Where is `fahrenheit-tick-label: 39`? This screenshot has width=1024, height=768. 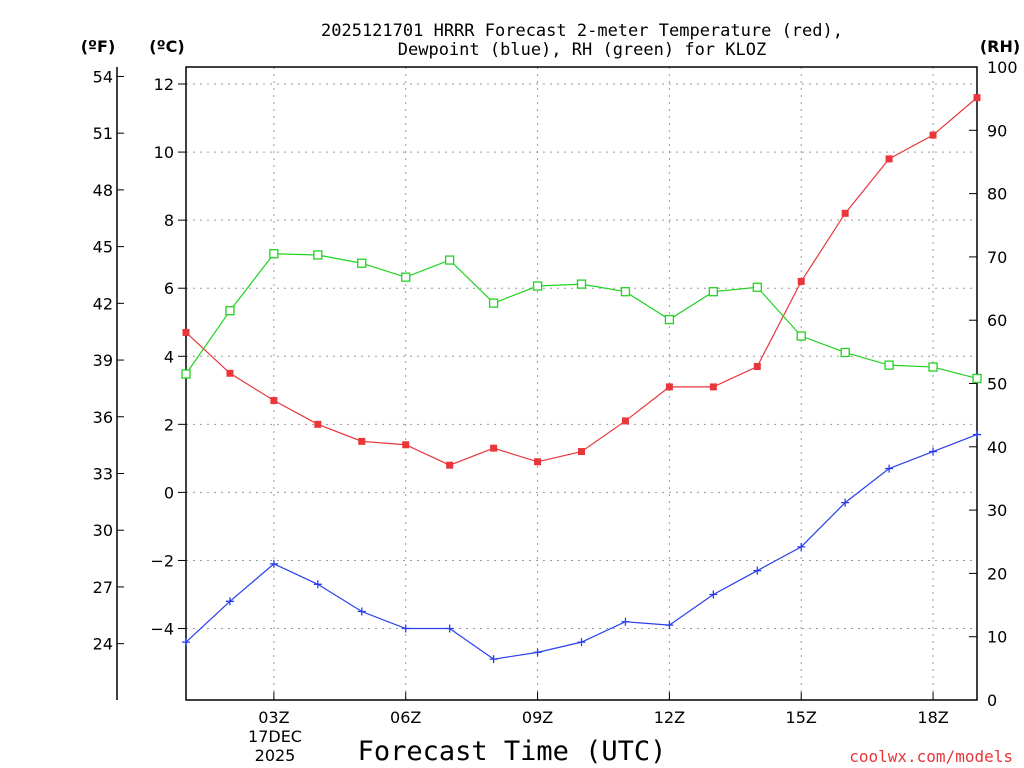 fahrenheit-tick-label: 39 is located at coordinates (103, 360).